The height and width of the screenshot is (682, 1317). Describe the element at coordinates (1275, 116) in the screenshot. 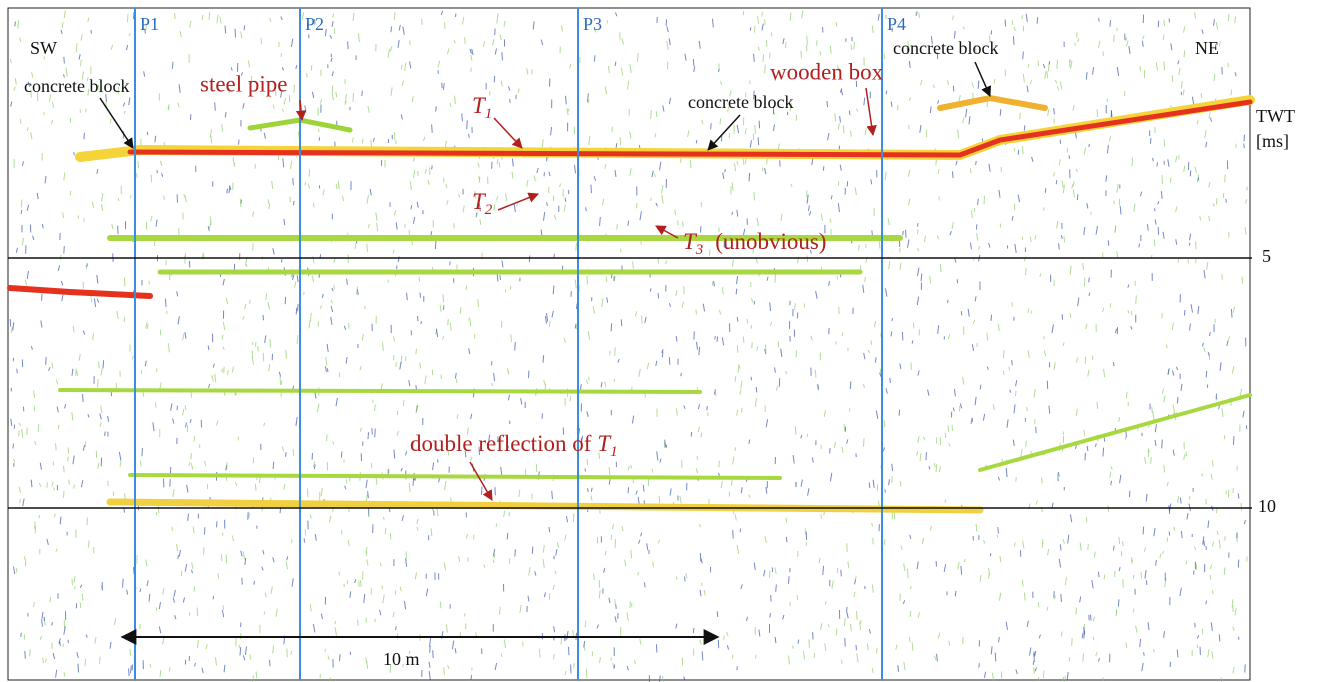

I see `axis-title: TWT` at that location.